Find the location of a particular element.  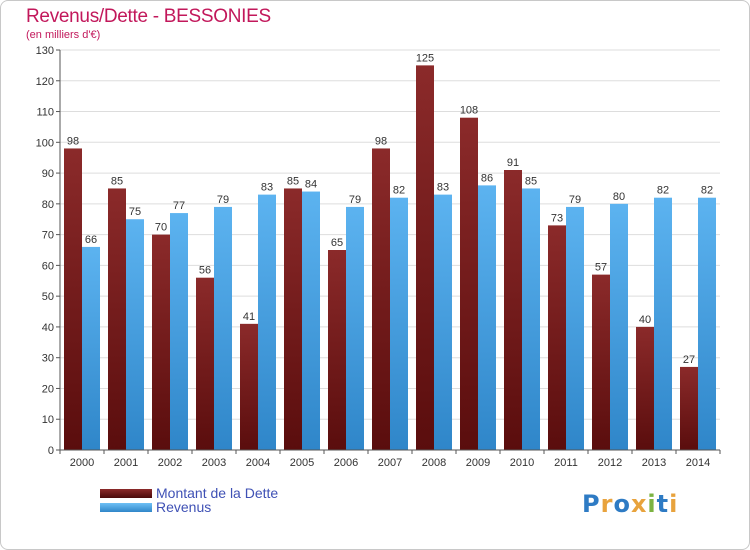

x-tick-label: 2005 is located at coordinates (302, 463).